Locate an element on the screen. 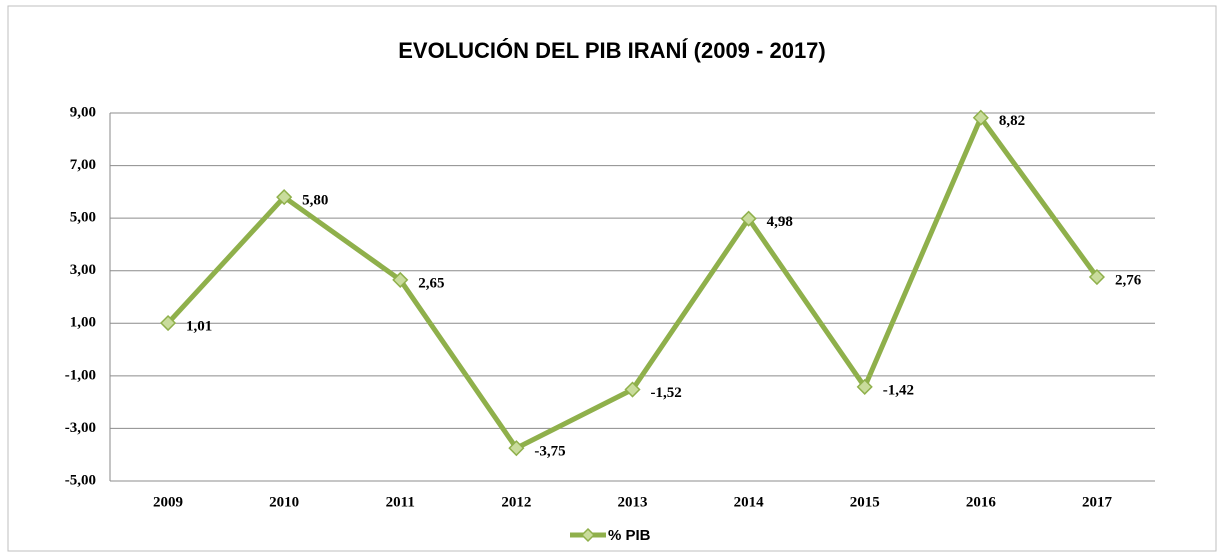 The image size is (1224, 553). data-label: 5,80 is located at coordinates (315, 201).